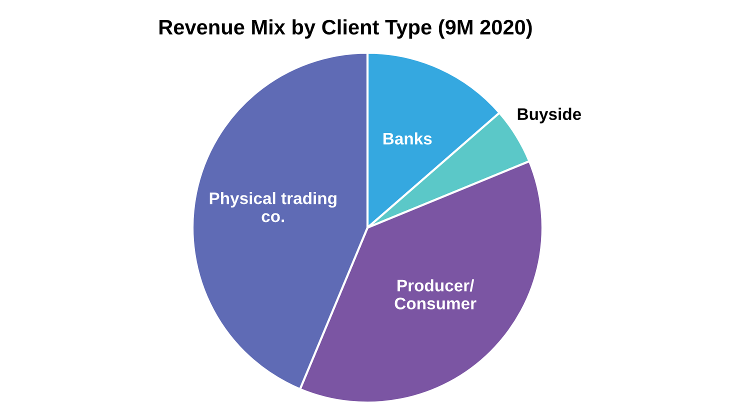  Describe the element at coordinates (435, 294) in the screenshot. I see `slice-label: Producer/ Consumer` at that location.